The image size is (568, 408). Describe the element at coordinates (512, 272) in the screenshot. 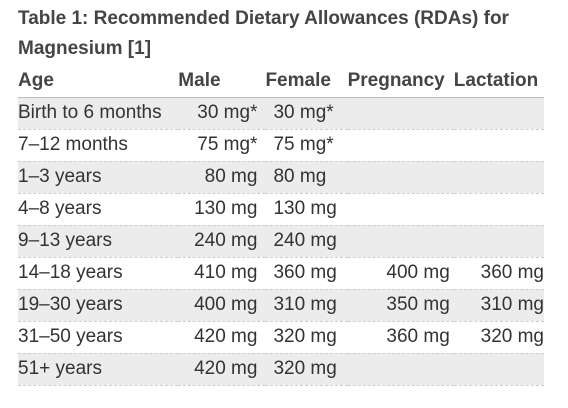

I see `cell-lactation: 360 mg` at that location.